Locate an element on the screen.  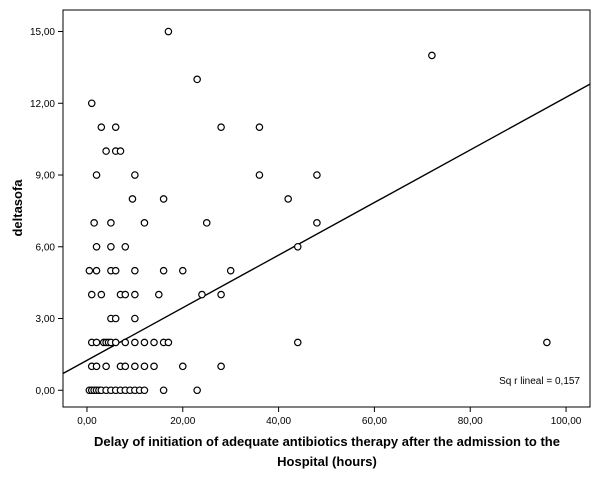
x-tick-label: 80,00 is located at coordinates (470, 421).